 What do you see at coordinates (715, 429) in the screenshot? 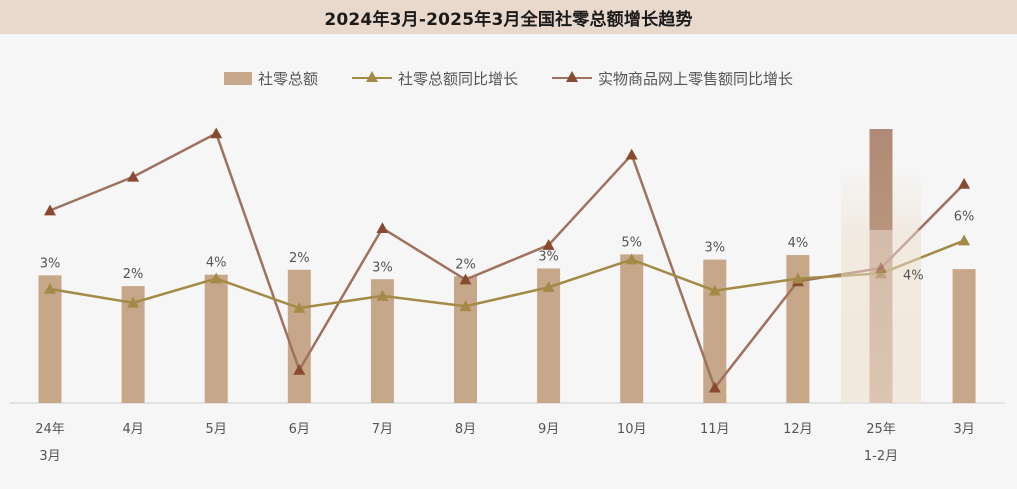
I see `x-tick-label-8-0: 11月` at bounding box center [715, 429].